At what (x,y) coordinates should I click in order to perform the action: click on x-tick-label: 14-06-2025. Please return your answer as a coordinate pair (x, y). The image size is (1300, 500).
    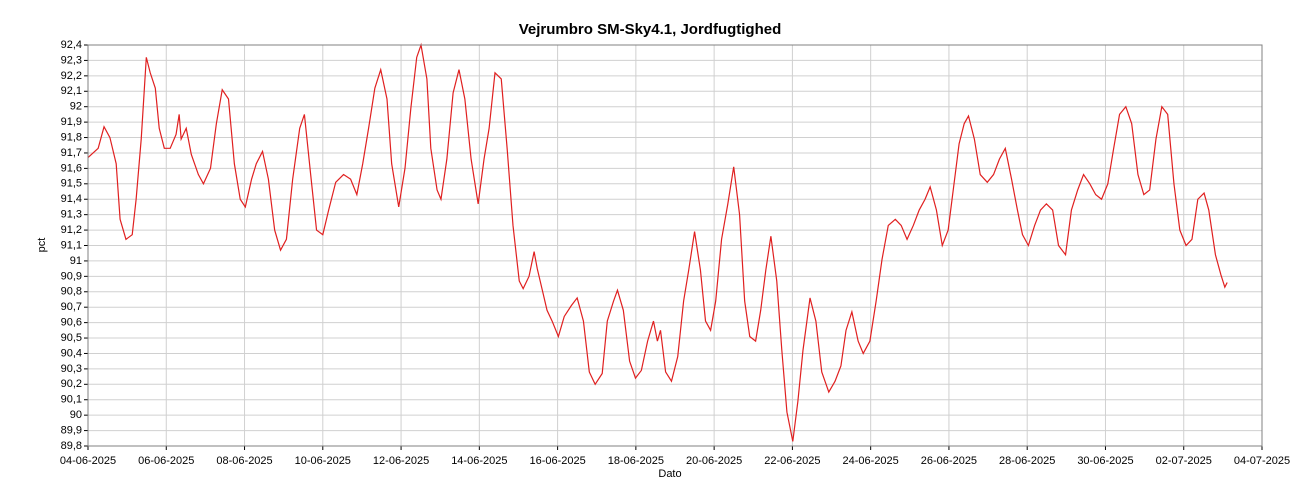
    Looking at the image, I should click on (479, 461).